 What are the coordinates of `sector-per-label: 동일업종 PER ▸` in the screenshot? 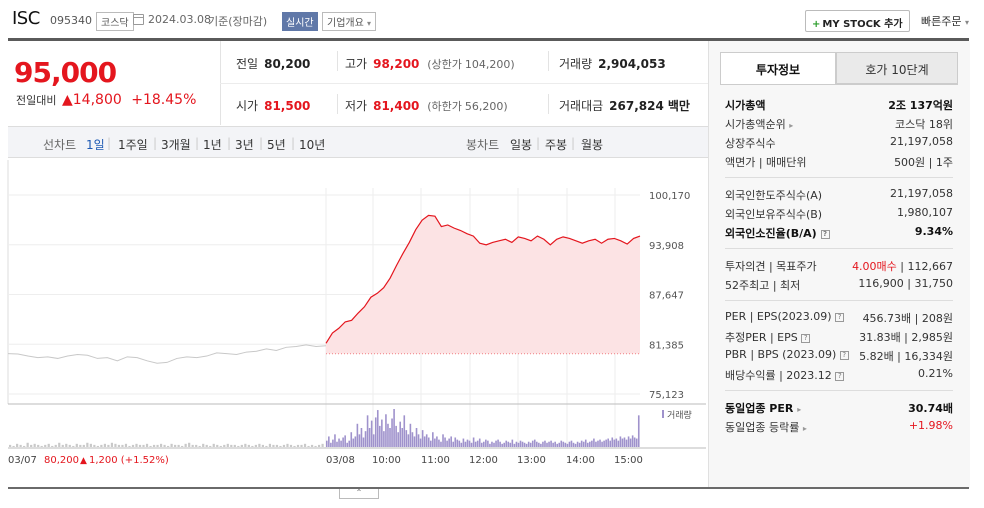 It's located at (763, 408).